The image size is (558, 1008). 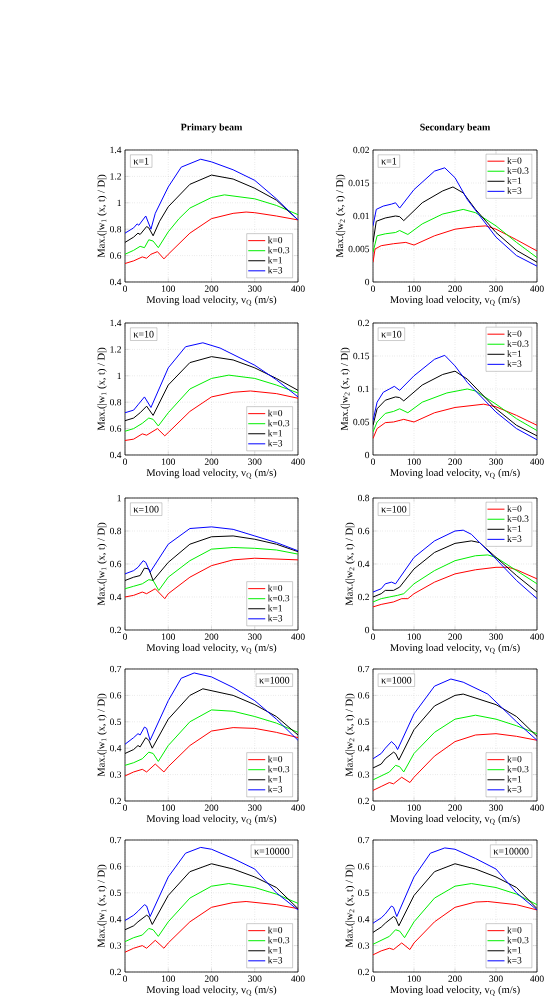 I want to click on y-tick-label: 0.015, so click(x=359, y=183).